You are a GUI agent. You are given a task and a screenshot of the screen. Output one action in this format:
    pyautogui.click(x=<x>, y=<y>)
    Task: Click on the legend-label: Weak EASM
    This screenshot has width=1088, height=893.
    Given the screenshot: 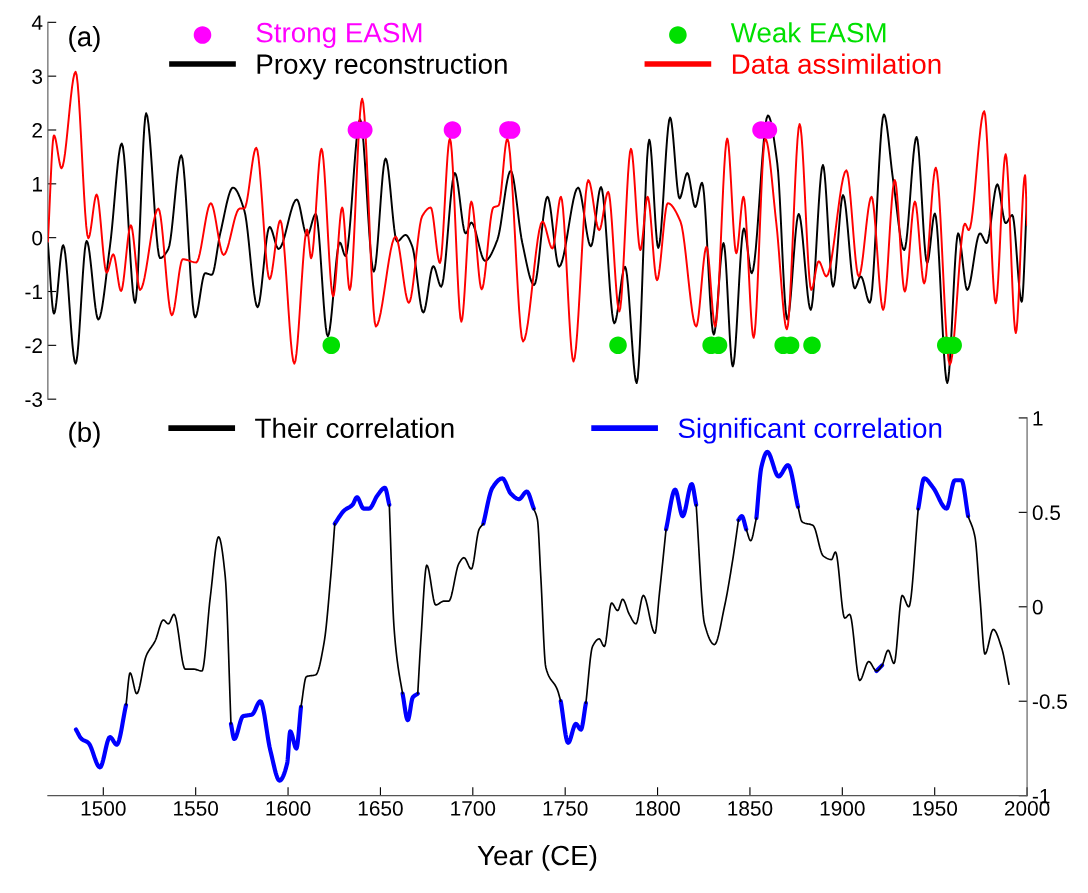 What is the action you would take?
    pyautogui.click(x=808, y=32)
    